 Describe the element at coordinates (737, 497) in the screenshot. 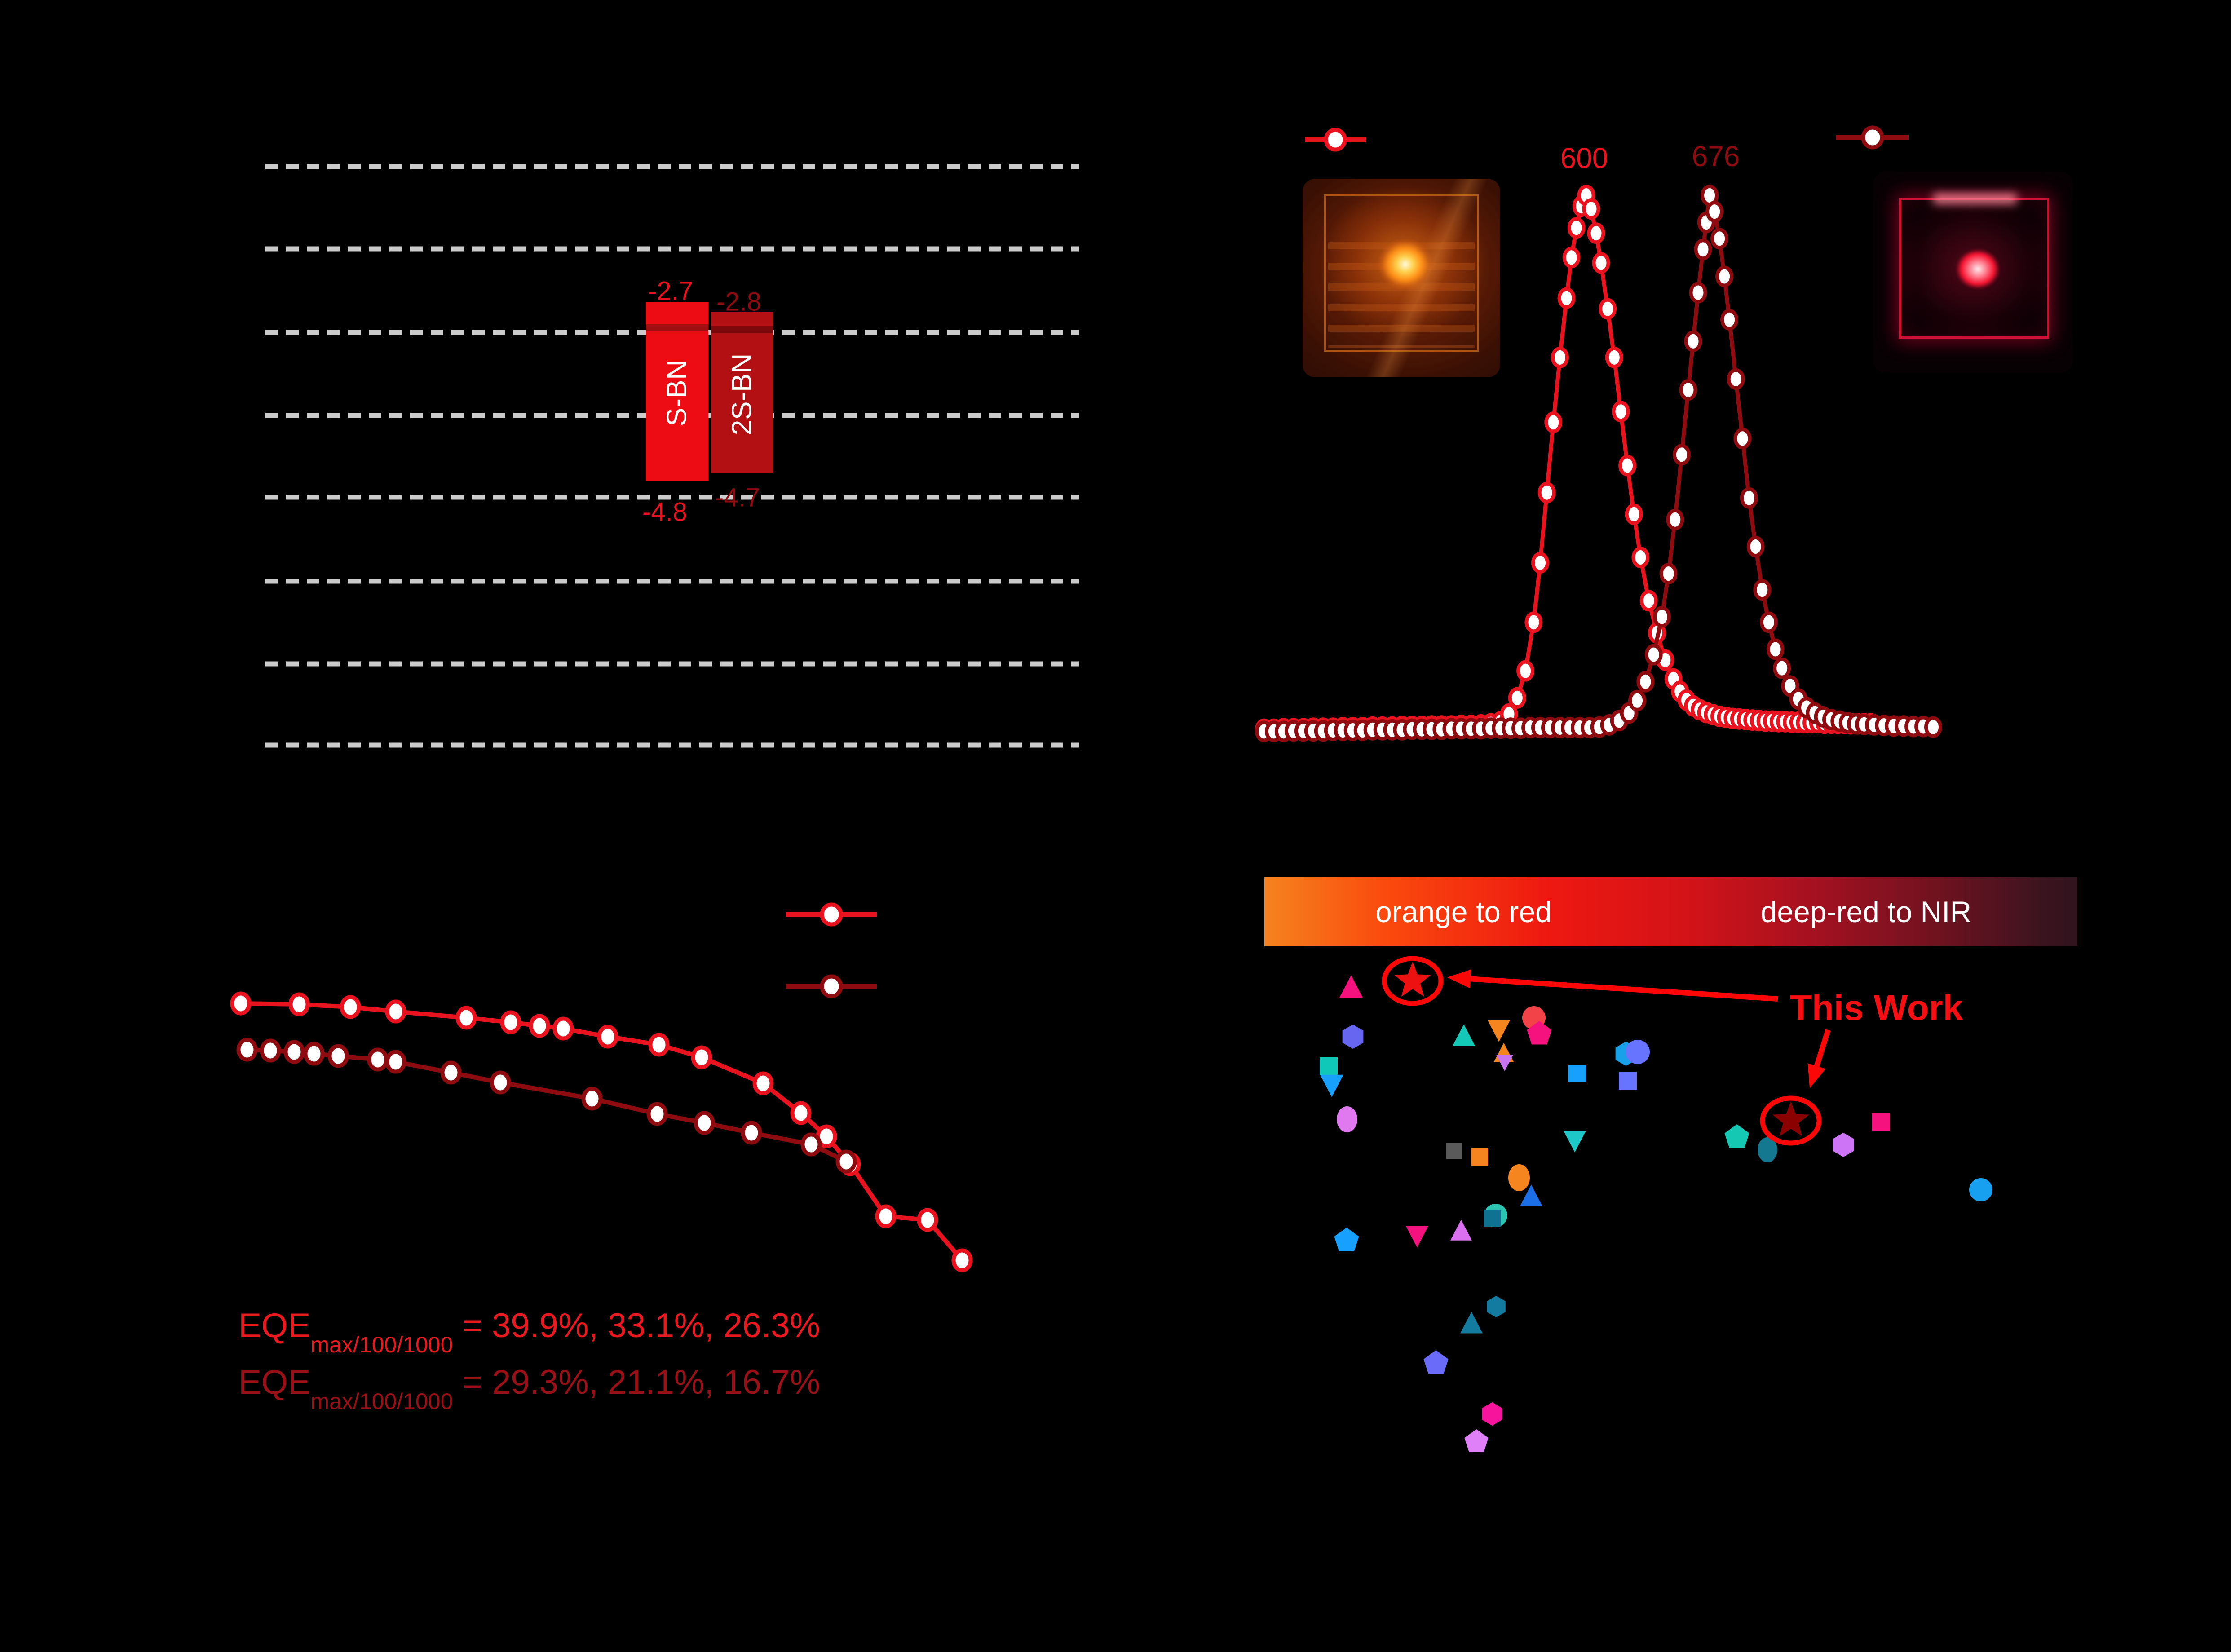

I see `homo-value-label: -4.7` at that location.